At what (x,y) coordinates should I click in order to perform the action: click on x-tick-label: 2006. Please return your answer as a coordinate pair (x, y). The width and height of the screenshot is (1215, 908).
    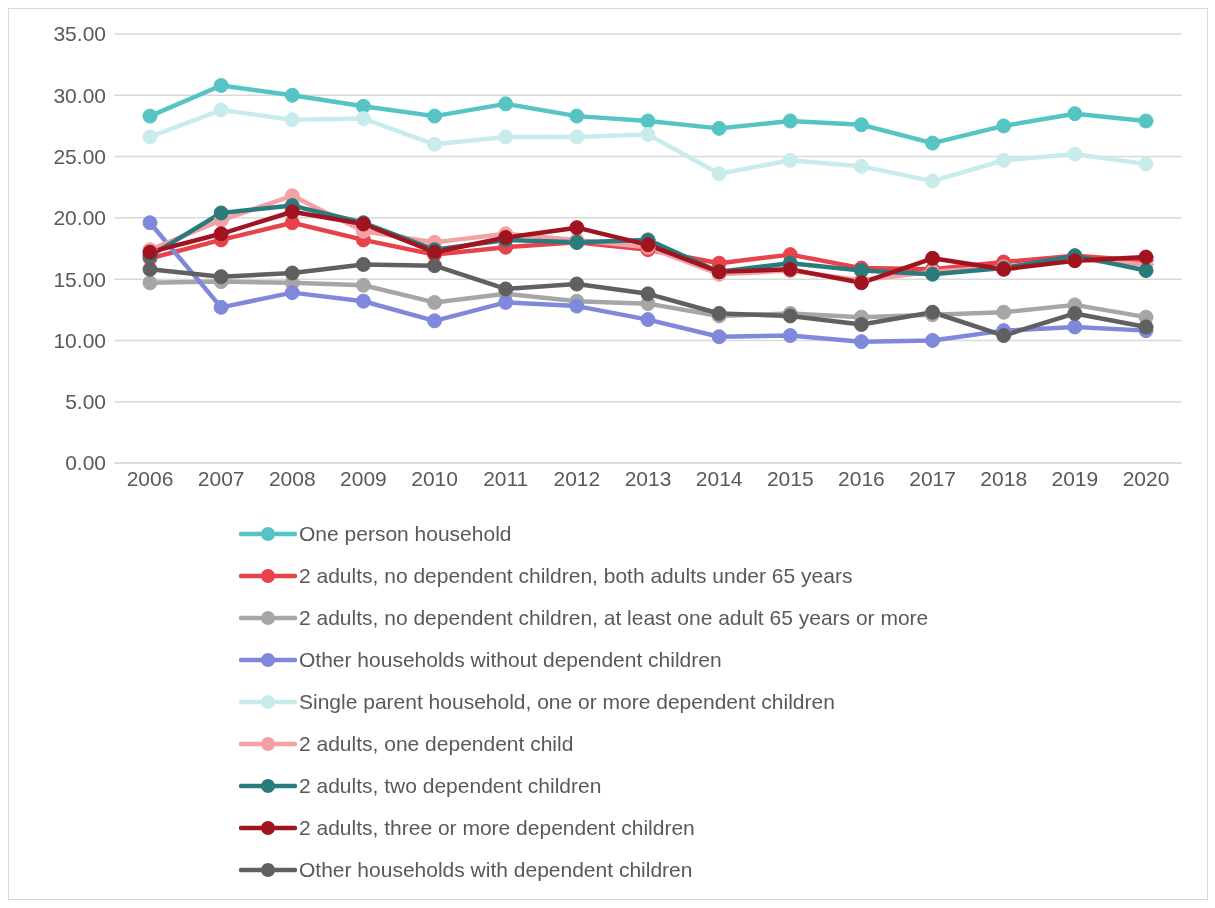
    Looking at the image, I should click on (150, 478).